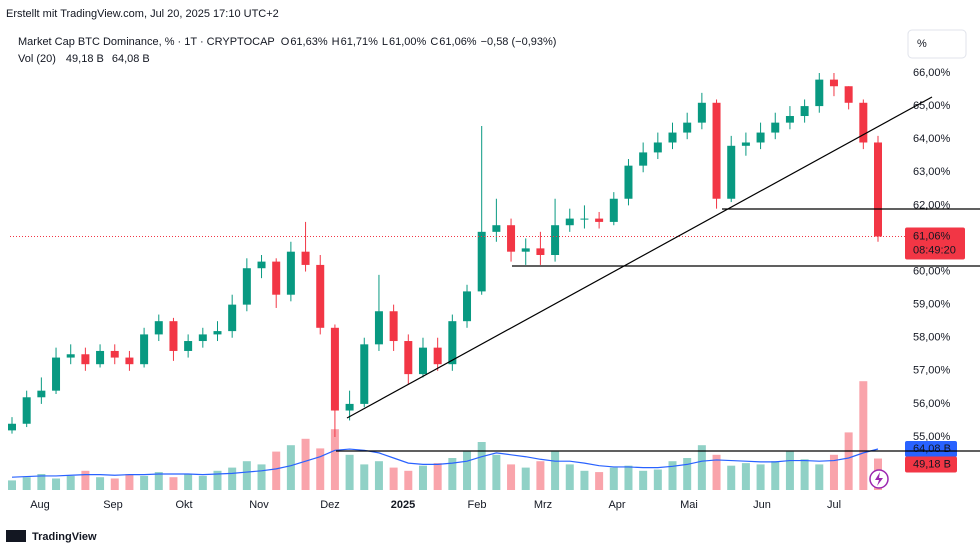 This screenshot has width=980, height=554. I want to click on x-tick-label: Jun, so click(762, 505).